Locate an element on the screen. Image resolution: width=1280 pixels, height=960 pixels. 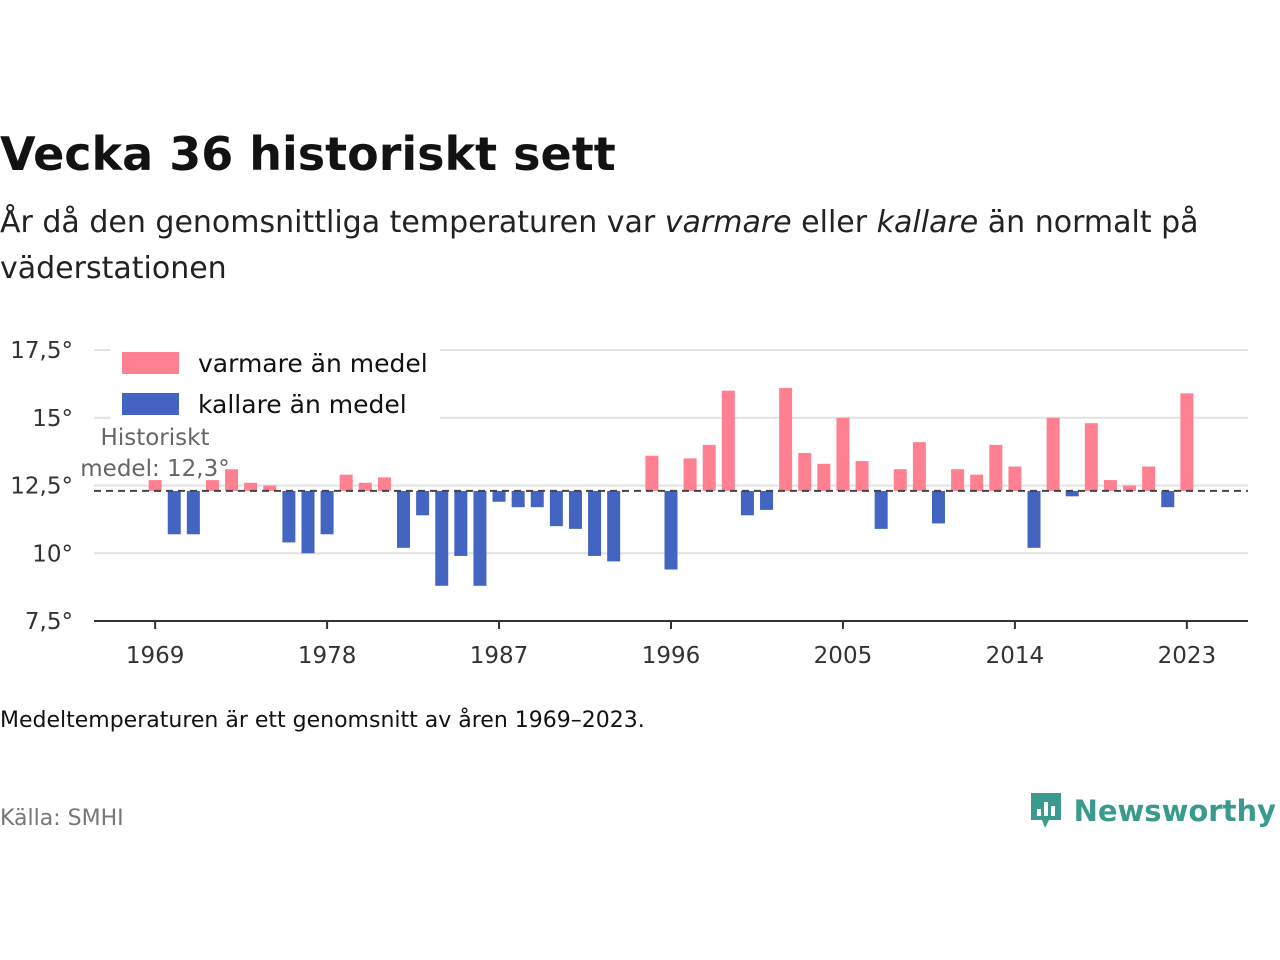
bar-2023 is located at coordinates (1187, 442).